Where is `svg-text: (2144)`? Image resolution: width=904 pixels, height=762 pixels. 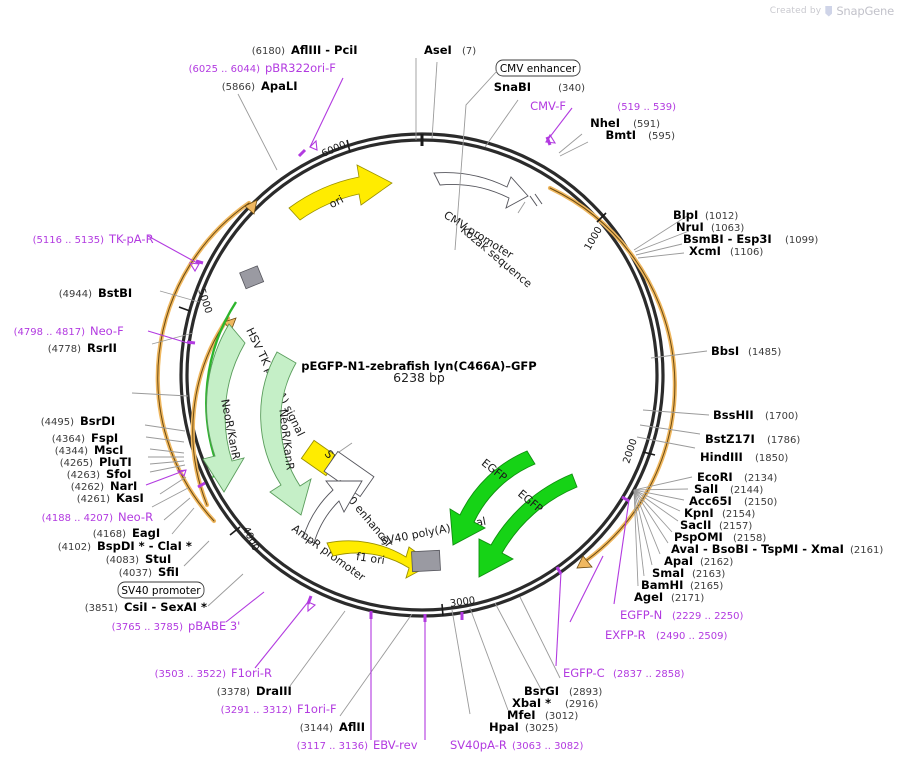 svg-text: (2144) is located at coordinates (746, 490).